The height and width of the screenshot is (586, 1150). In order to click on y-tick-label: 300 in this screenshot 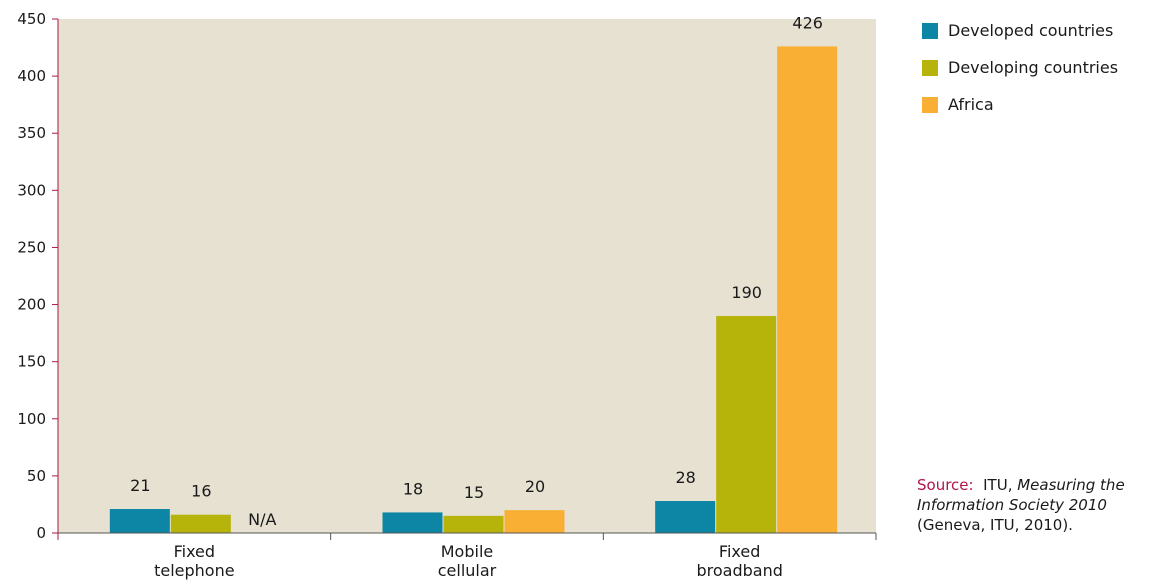, I will do `click(31, 190)`.